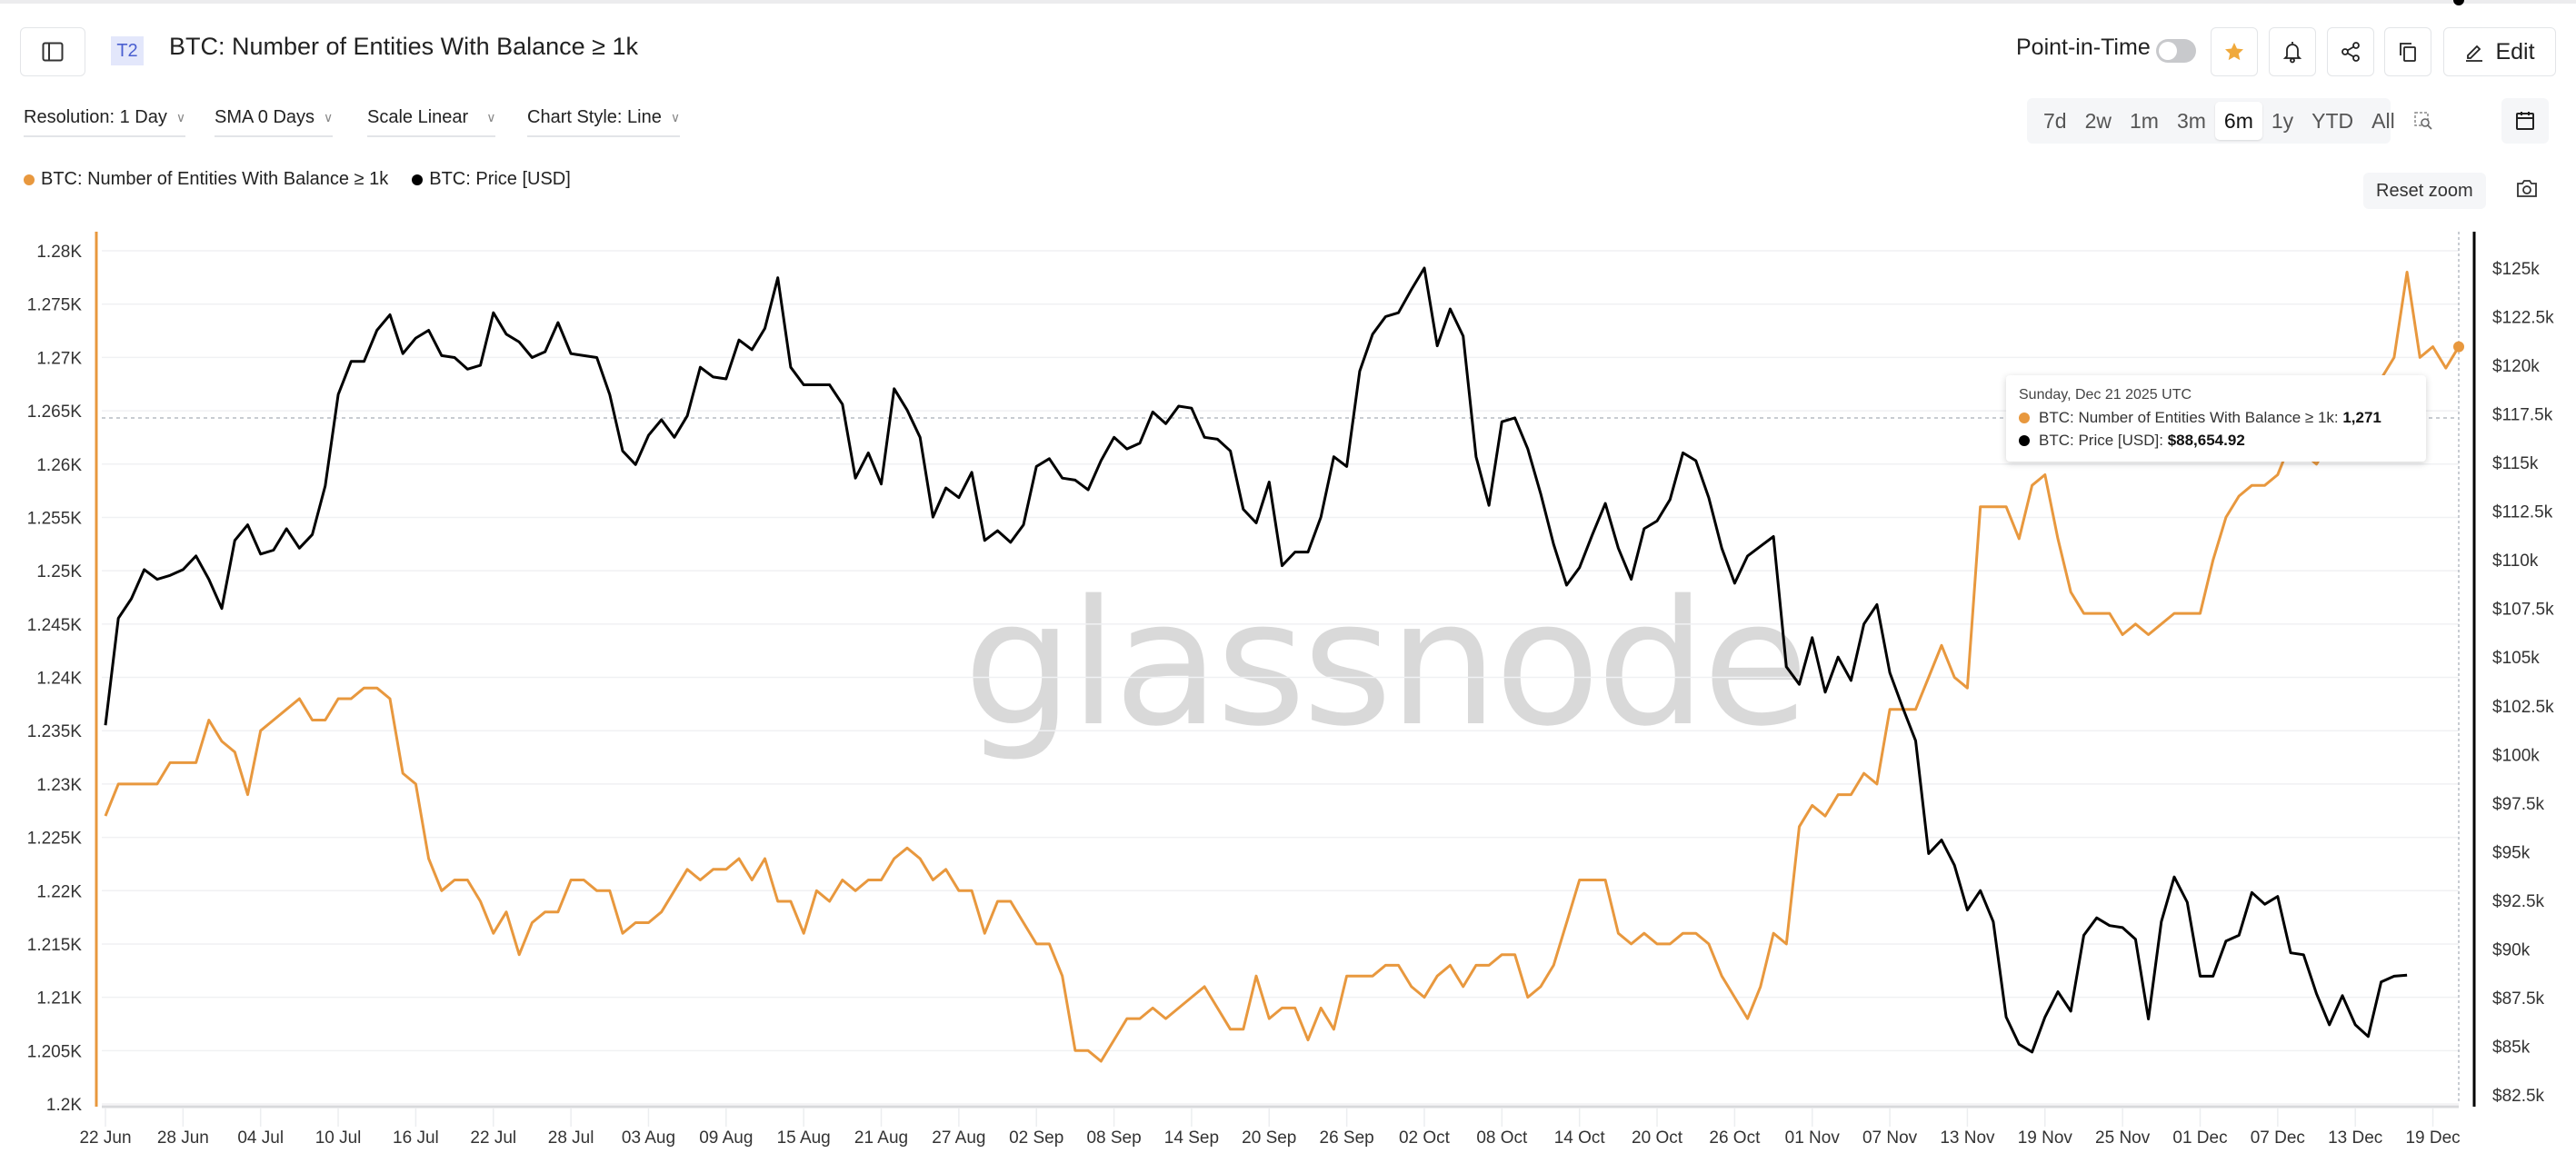 The width and height of the screenshot is (2576, 1163). I want to click on svg-text: 1.25K, so click(59, 572).